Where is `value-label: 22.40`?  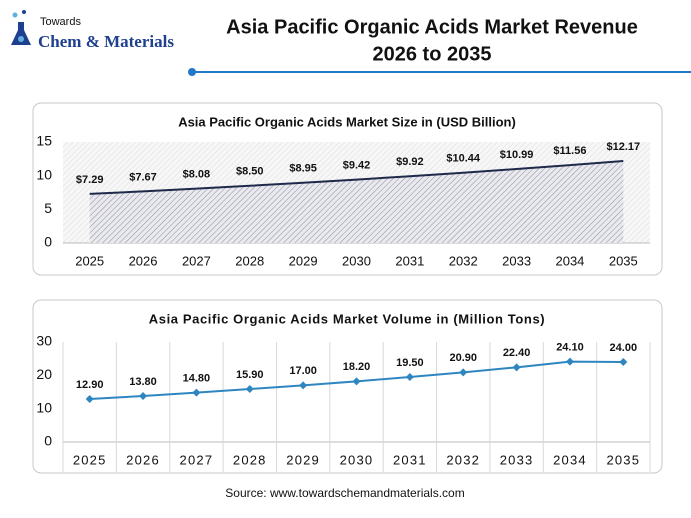 value-label: 22.40 is located at coordinates (517, 353).